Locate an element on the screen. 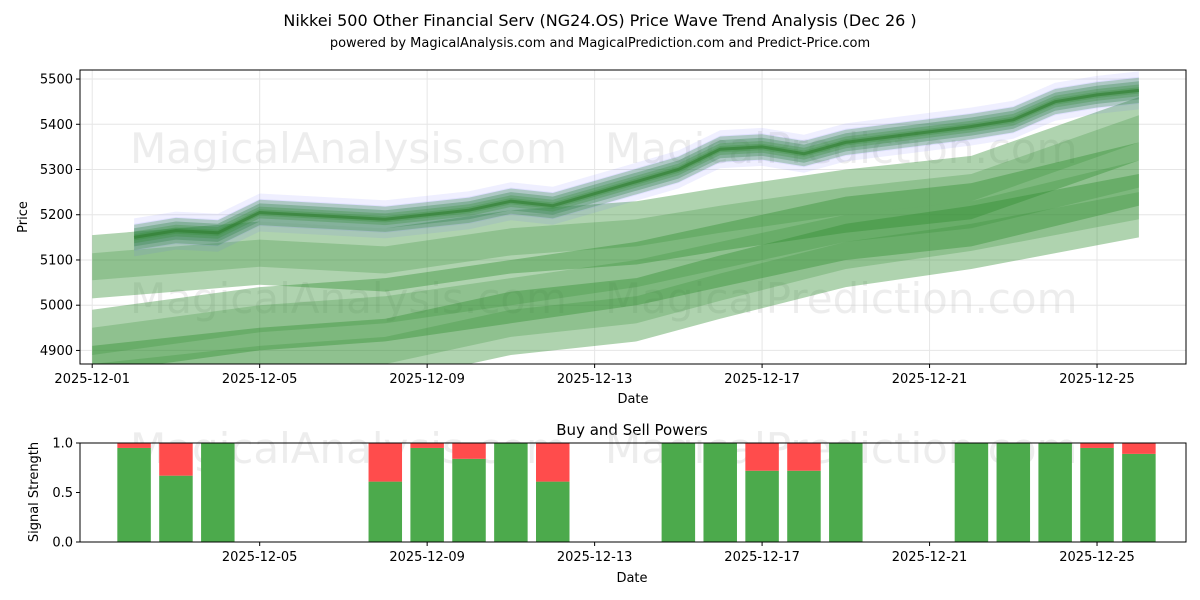  signal-y-tick-label: 1.0 is located at coordinates (62, 444).